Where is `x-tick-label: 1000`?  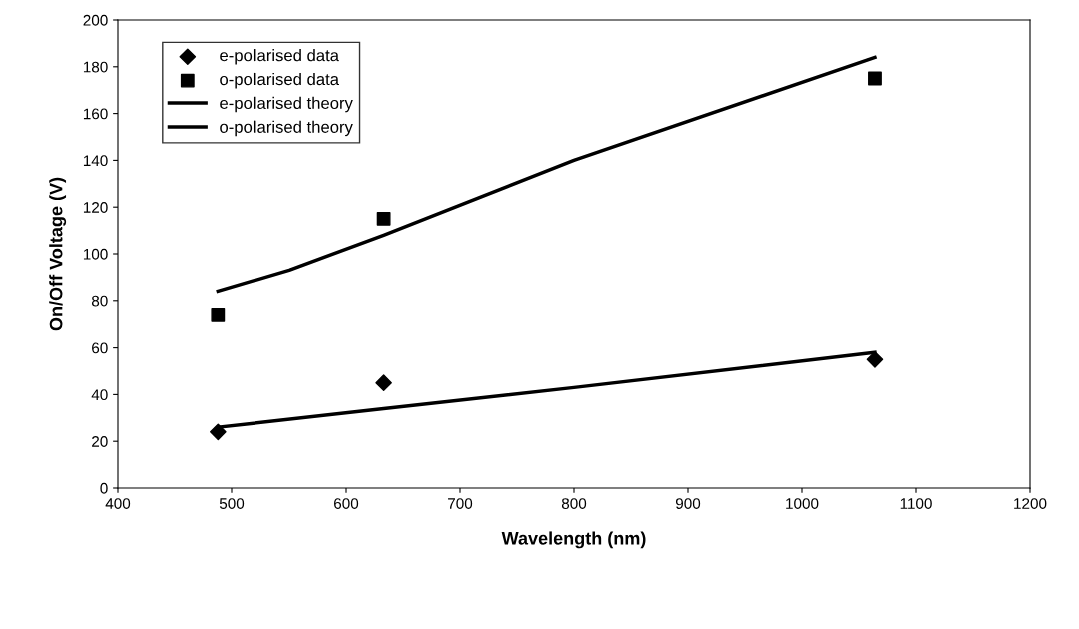 x-tick-label: 1000 is located at coordinates (802, 503).